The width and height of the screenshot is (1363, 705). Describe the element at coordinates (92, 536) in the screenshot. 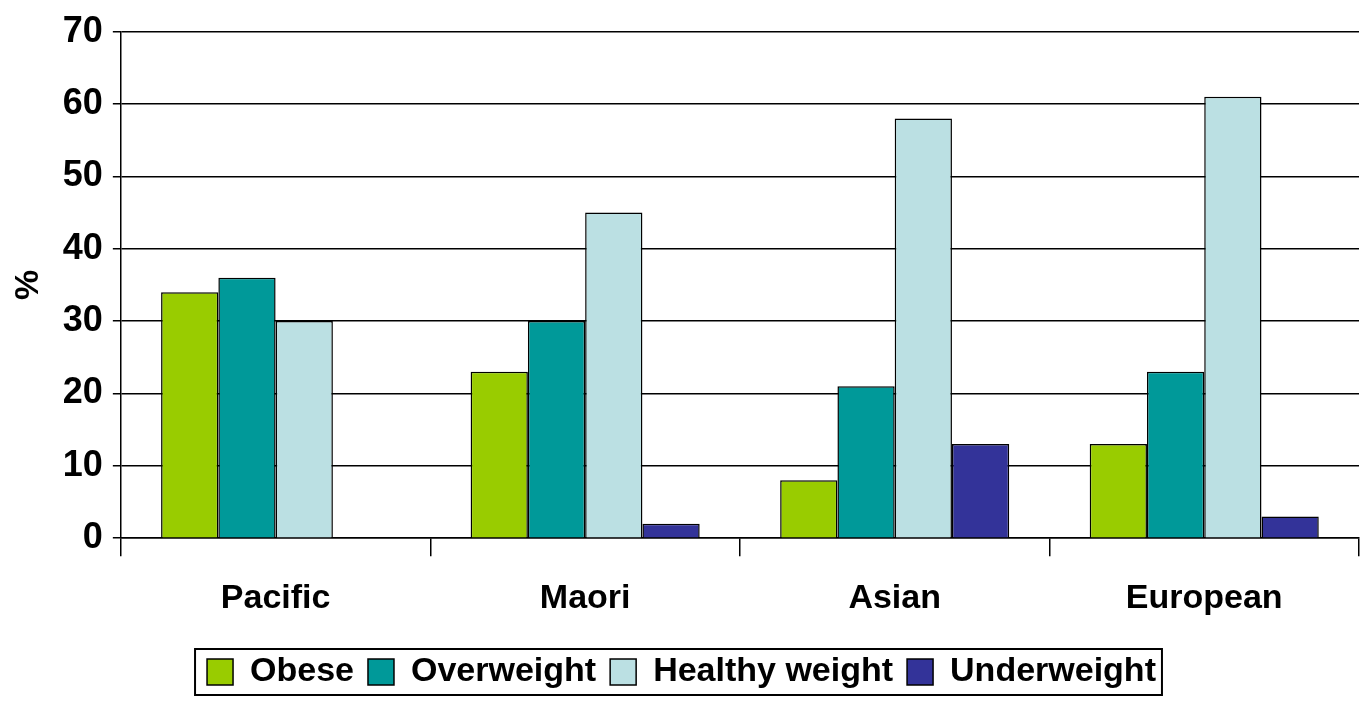

I see `y-tick-label: 0` at that location.